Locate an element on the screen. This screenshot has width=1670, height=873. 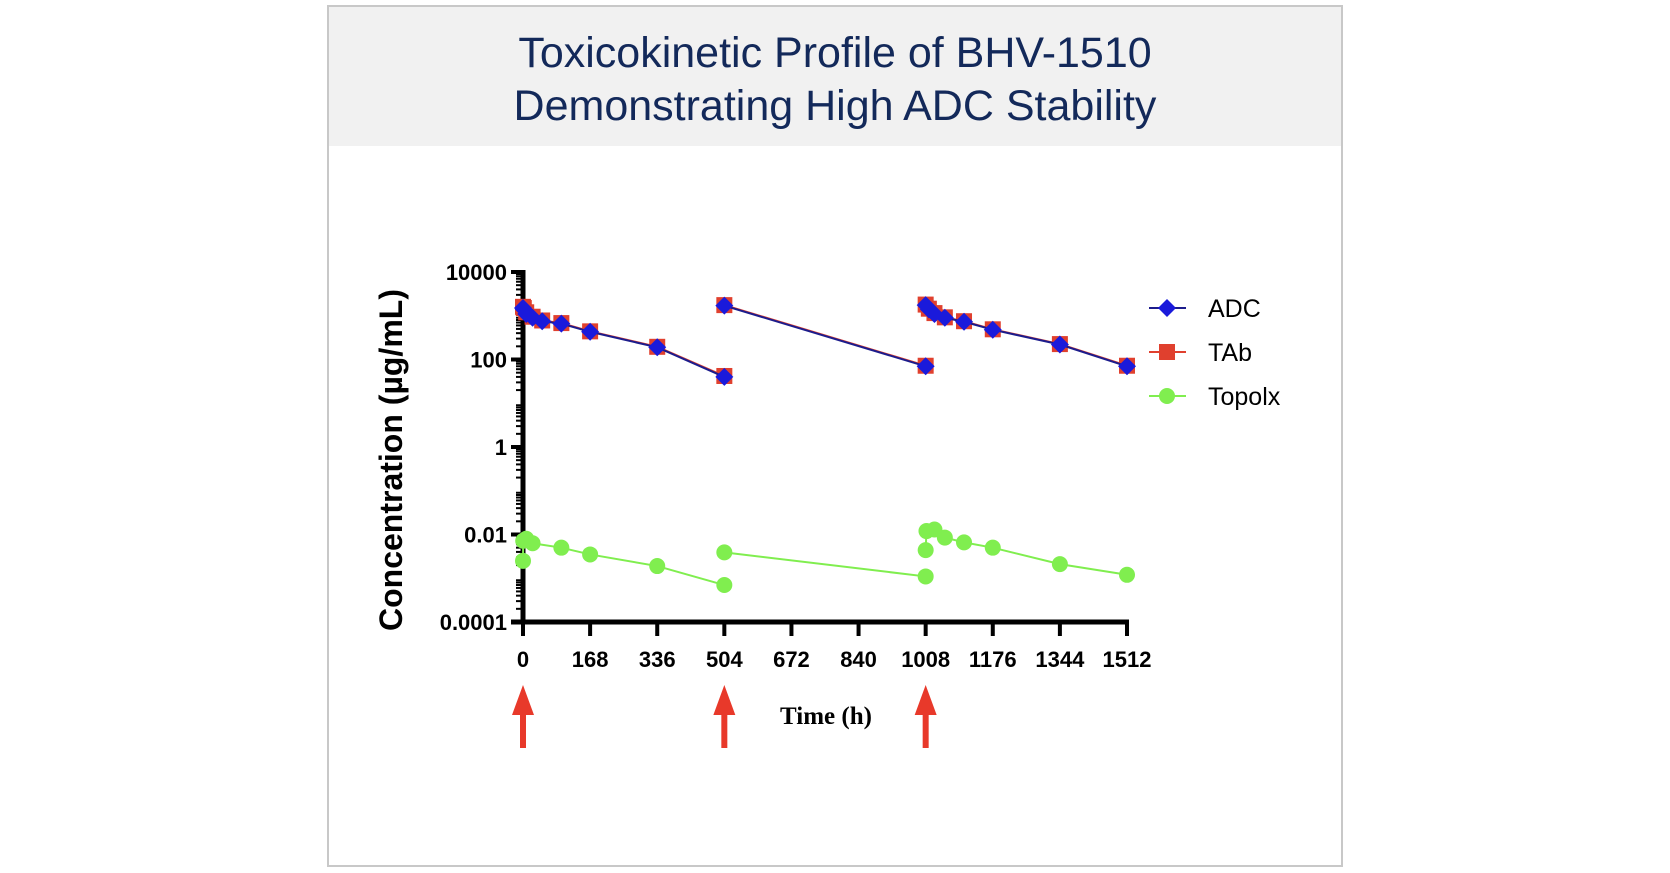
legend-label: Topolx is located at coordinates (1244, 397).